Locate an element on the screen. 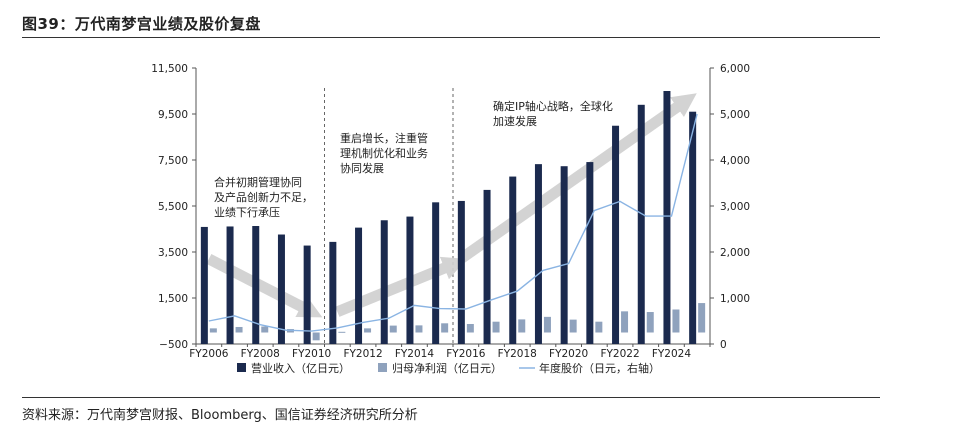 Image resolution: width=970 pixels, height=439 pixels. x-tick-label: FY2008 is located at coordinates (260, 354).